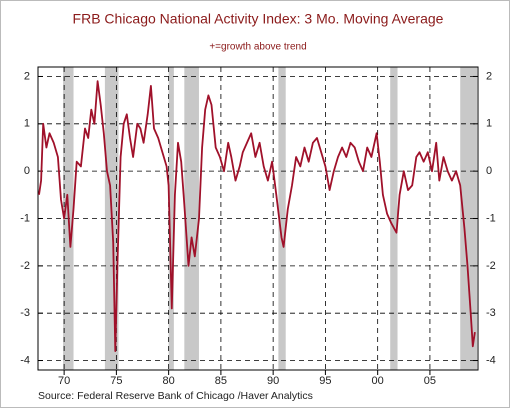 This screenshot has width=510, height=408. I want to click on y-tick-label: -4, so click(25, 360).